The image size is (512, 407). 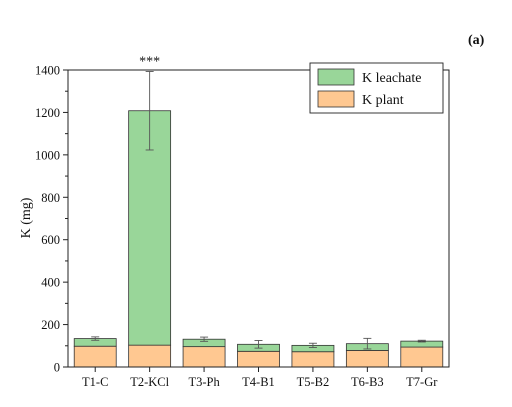 I want to click on panel-label: (a), so click(x=476, y=40).